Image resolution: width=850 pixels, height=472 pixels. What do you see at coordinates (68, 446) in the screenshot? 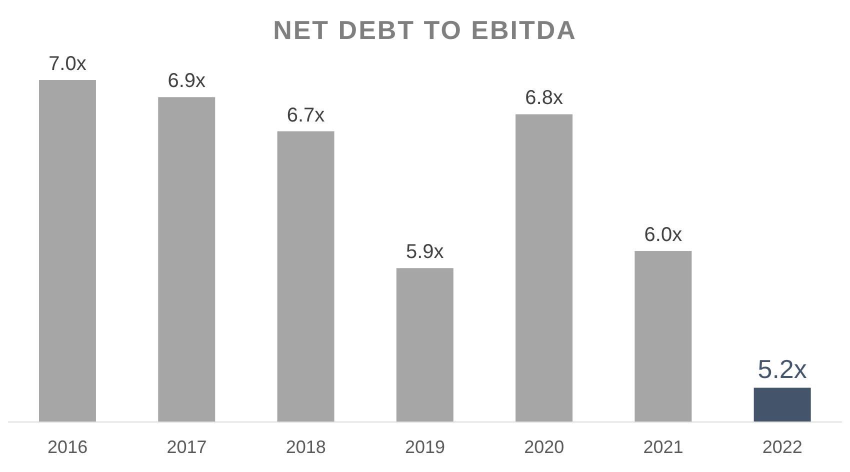
I see `x-tick-label: 2016` at bounding box center [68, 446].